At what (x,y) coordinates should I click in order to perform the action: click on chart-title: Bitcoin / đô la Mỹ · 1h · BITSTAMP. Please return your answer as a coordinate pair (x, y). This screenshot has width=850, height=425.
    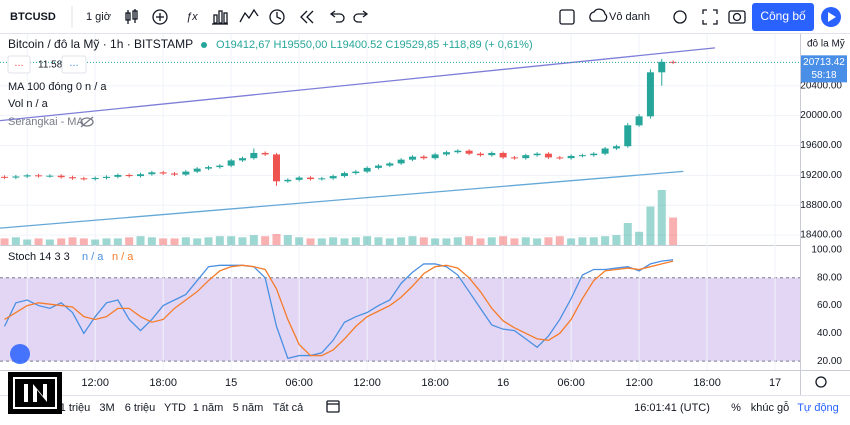
    Looking at the image, I should click on (100, 44).